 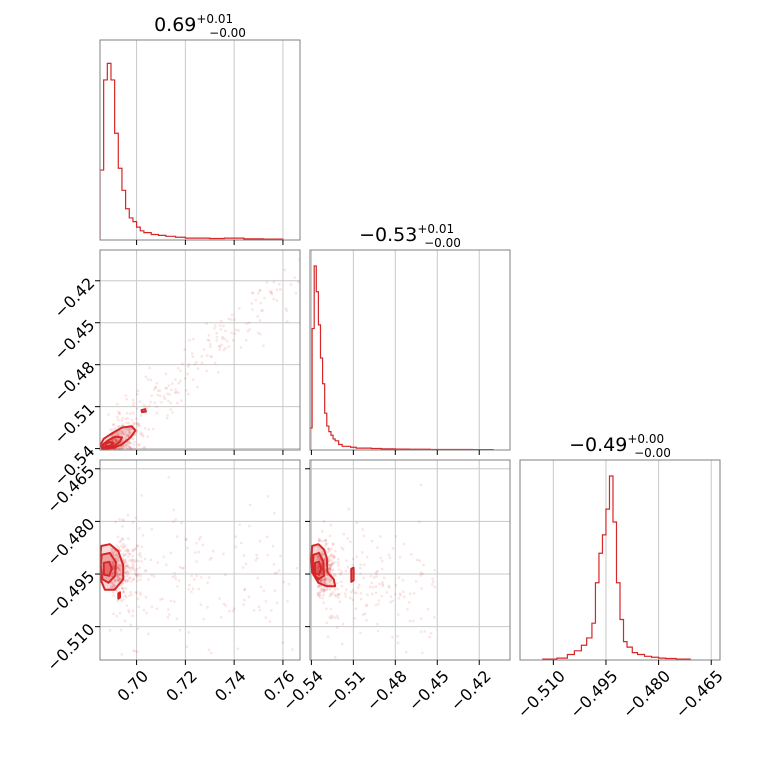 I want to click on y-tick-label: −0.51, so click(x=74, y=424).